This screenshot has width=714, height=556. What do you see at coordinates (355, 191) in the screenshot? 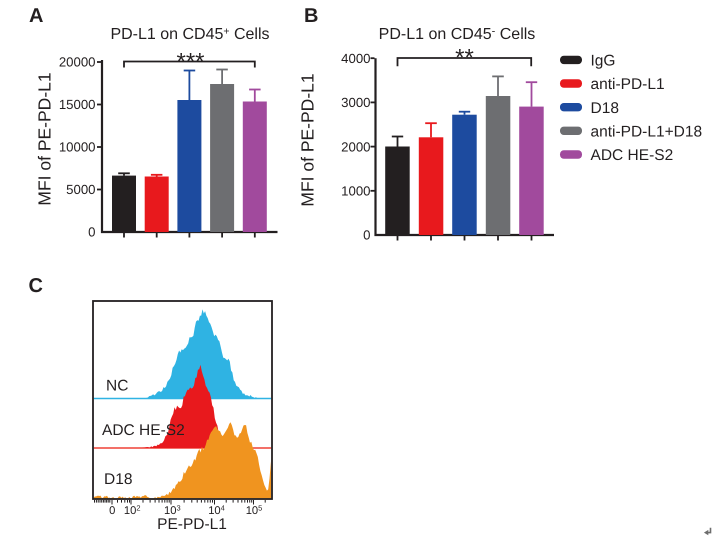
I see `svg-text: 1000` at bounding box center [355, 191].